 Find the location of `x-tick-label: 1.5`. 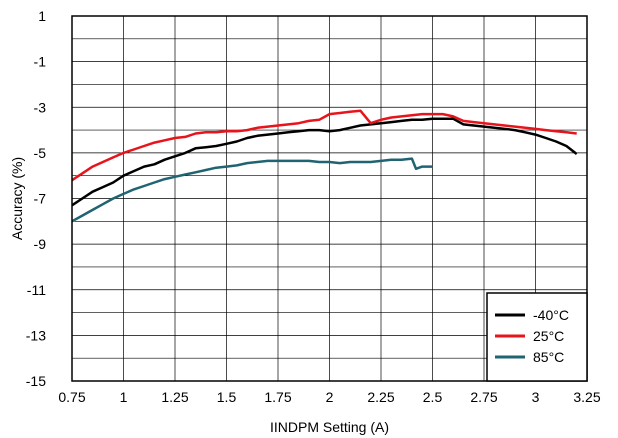

x-tick-label: 1.5 is located at coordinates (227, 397).